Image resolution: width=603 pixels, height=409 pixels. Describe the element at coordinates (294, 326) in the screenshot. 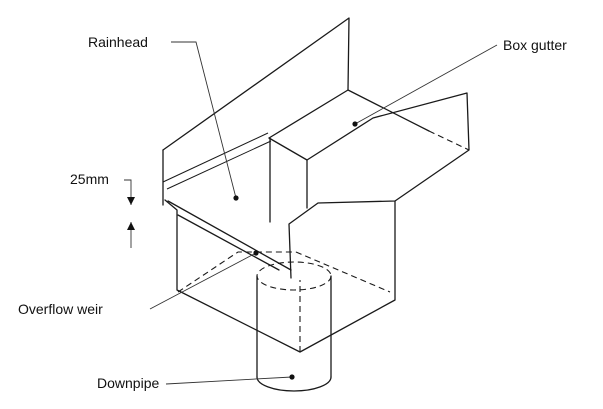

I see `downpipe-cylinder` at that location.